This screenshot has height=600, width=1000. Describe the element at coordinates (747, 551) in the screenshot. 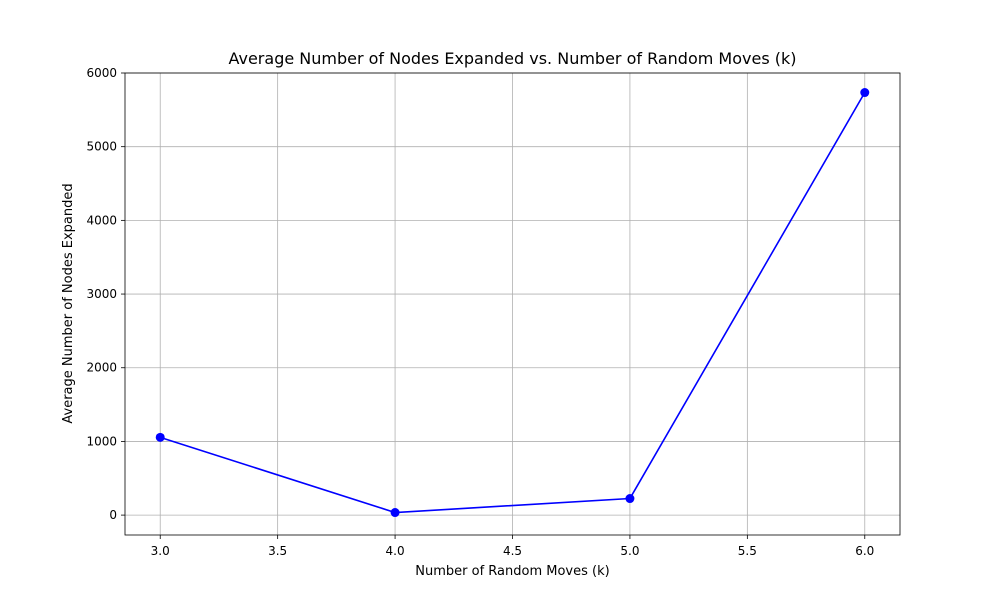

I see `x-tick-label: 5.5` at that location.